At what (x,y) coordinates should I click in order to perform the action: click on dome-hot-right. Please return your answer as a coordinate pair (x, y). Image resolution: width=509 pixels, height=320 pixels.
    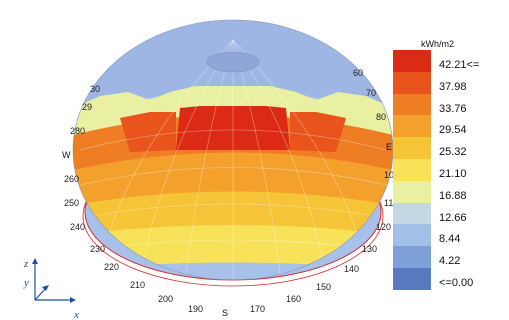
    Looking at the image, I should click on (318, 132).